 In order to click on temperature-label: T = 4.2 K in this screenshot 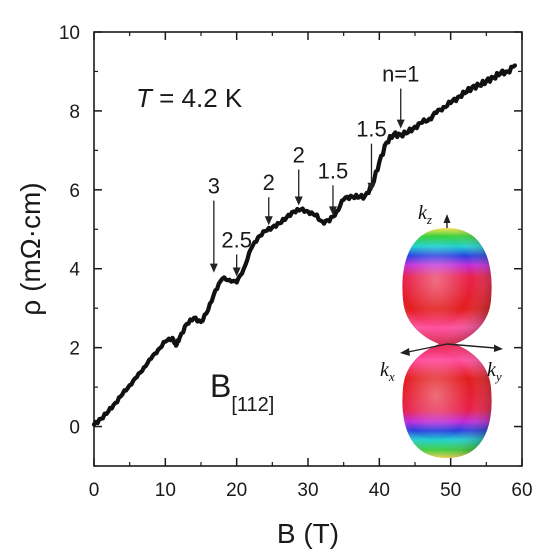, I will do `click(189, 98)`.